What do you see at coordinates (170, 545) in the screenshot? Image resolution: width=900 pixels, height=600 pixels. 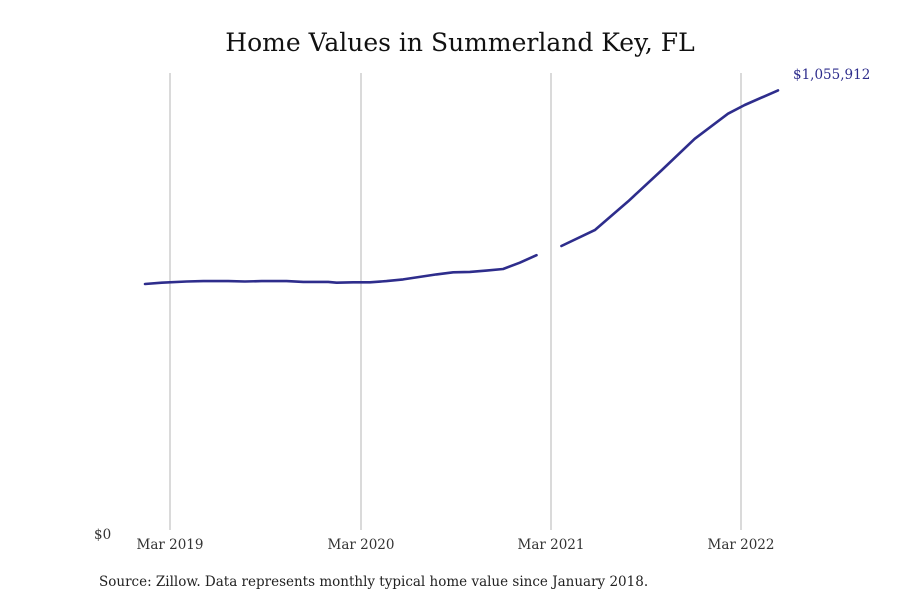 I see `x-tick-label: Mar 2019` at bounding box center [170, 545].